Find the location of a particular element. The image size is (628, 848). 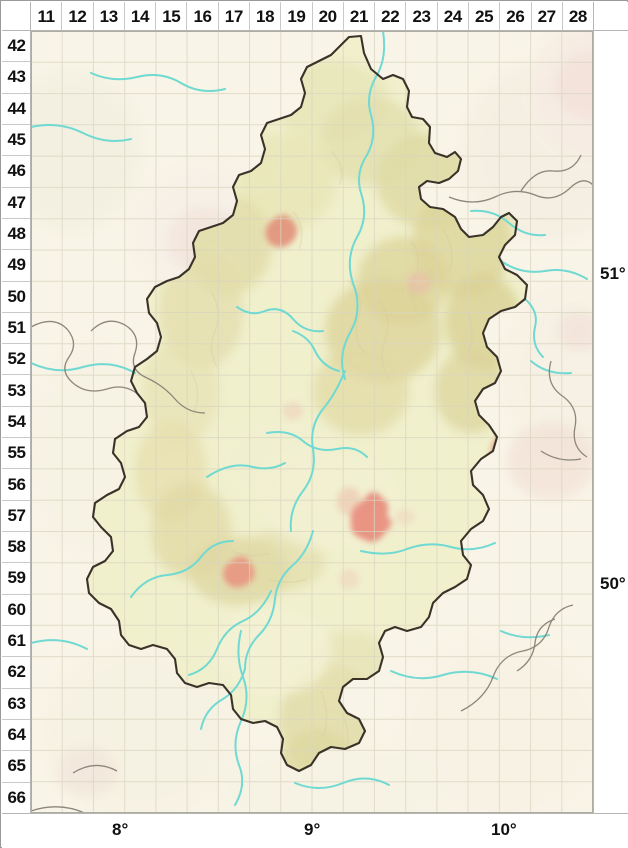

latitude-label-50: 50° is located at coordinates (613, 583).